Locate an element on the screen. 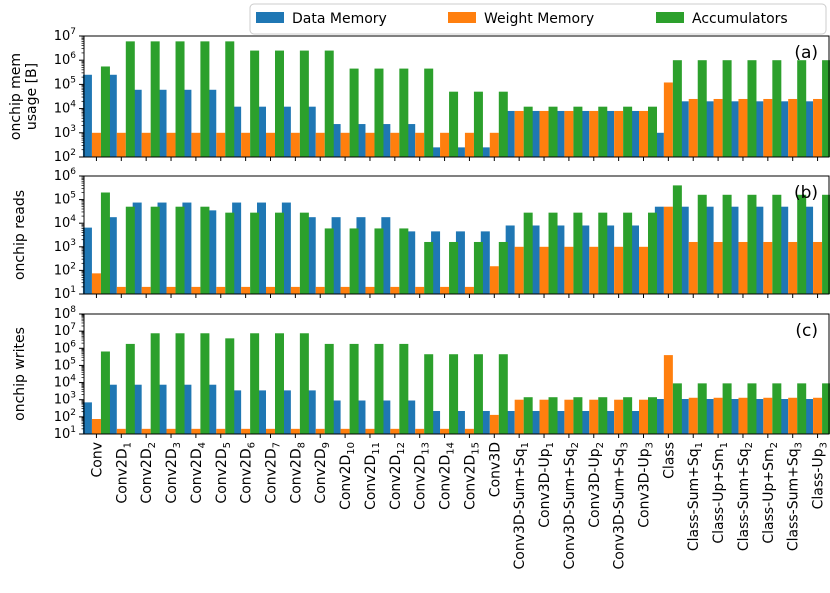 The image size is (830, 593). panel-tag-b: (b) is located at coordinates (806, 193).